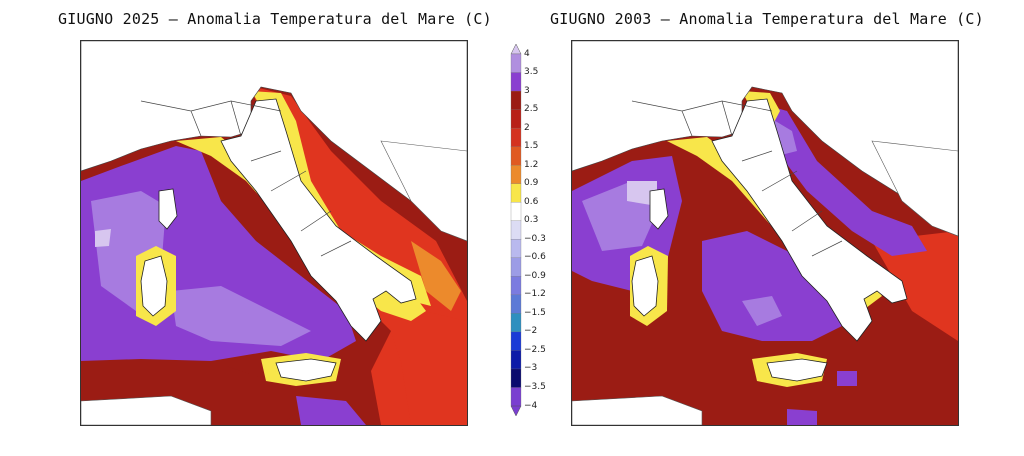 The image size is (1024, 456). I want to click on colorbar-tick-label: −3.5, so click(535, 386).